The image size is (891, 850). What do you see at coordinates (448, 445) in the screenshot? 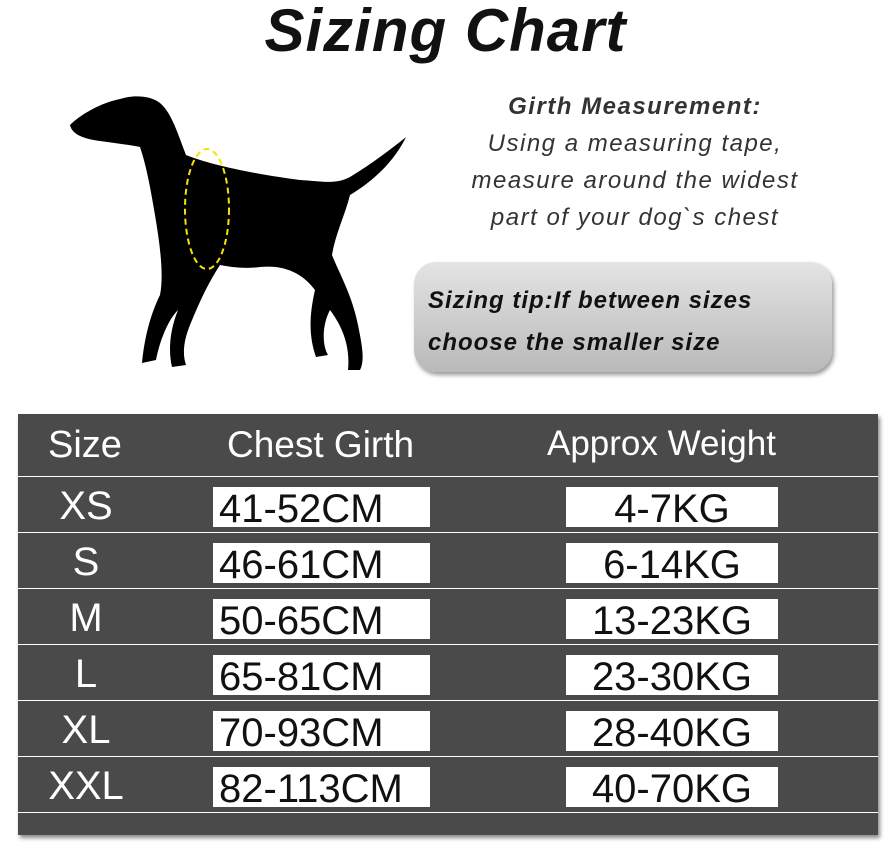
I see `table-header: Size Chest Girth Approx Weight` at bounding box center [448, 445].